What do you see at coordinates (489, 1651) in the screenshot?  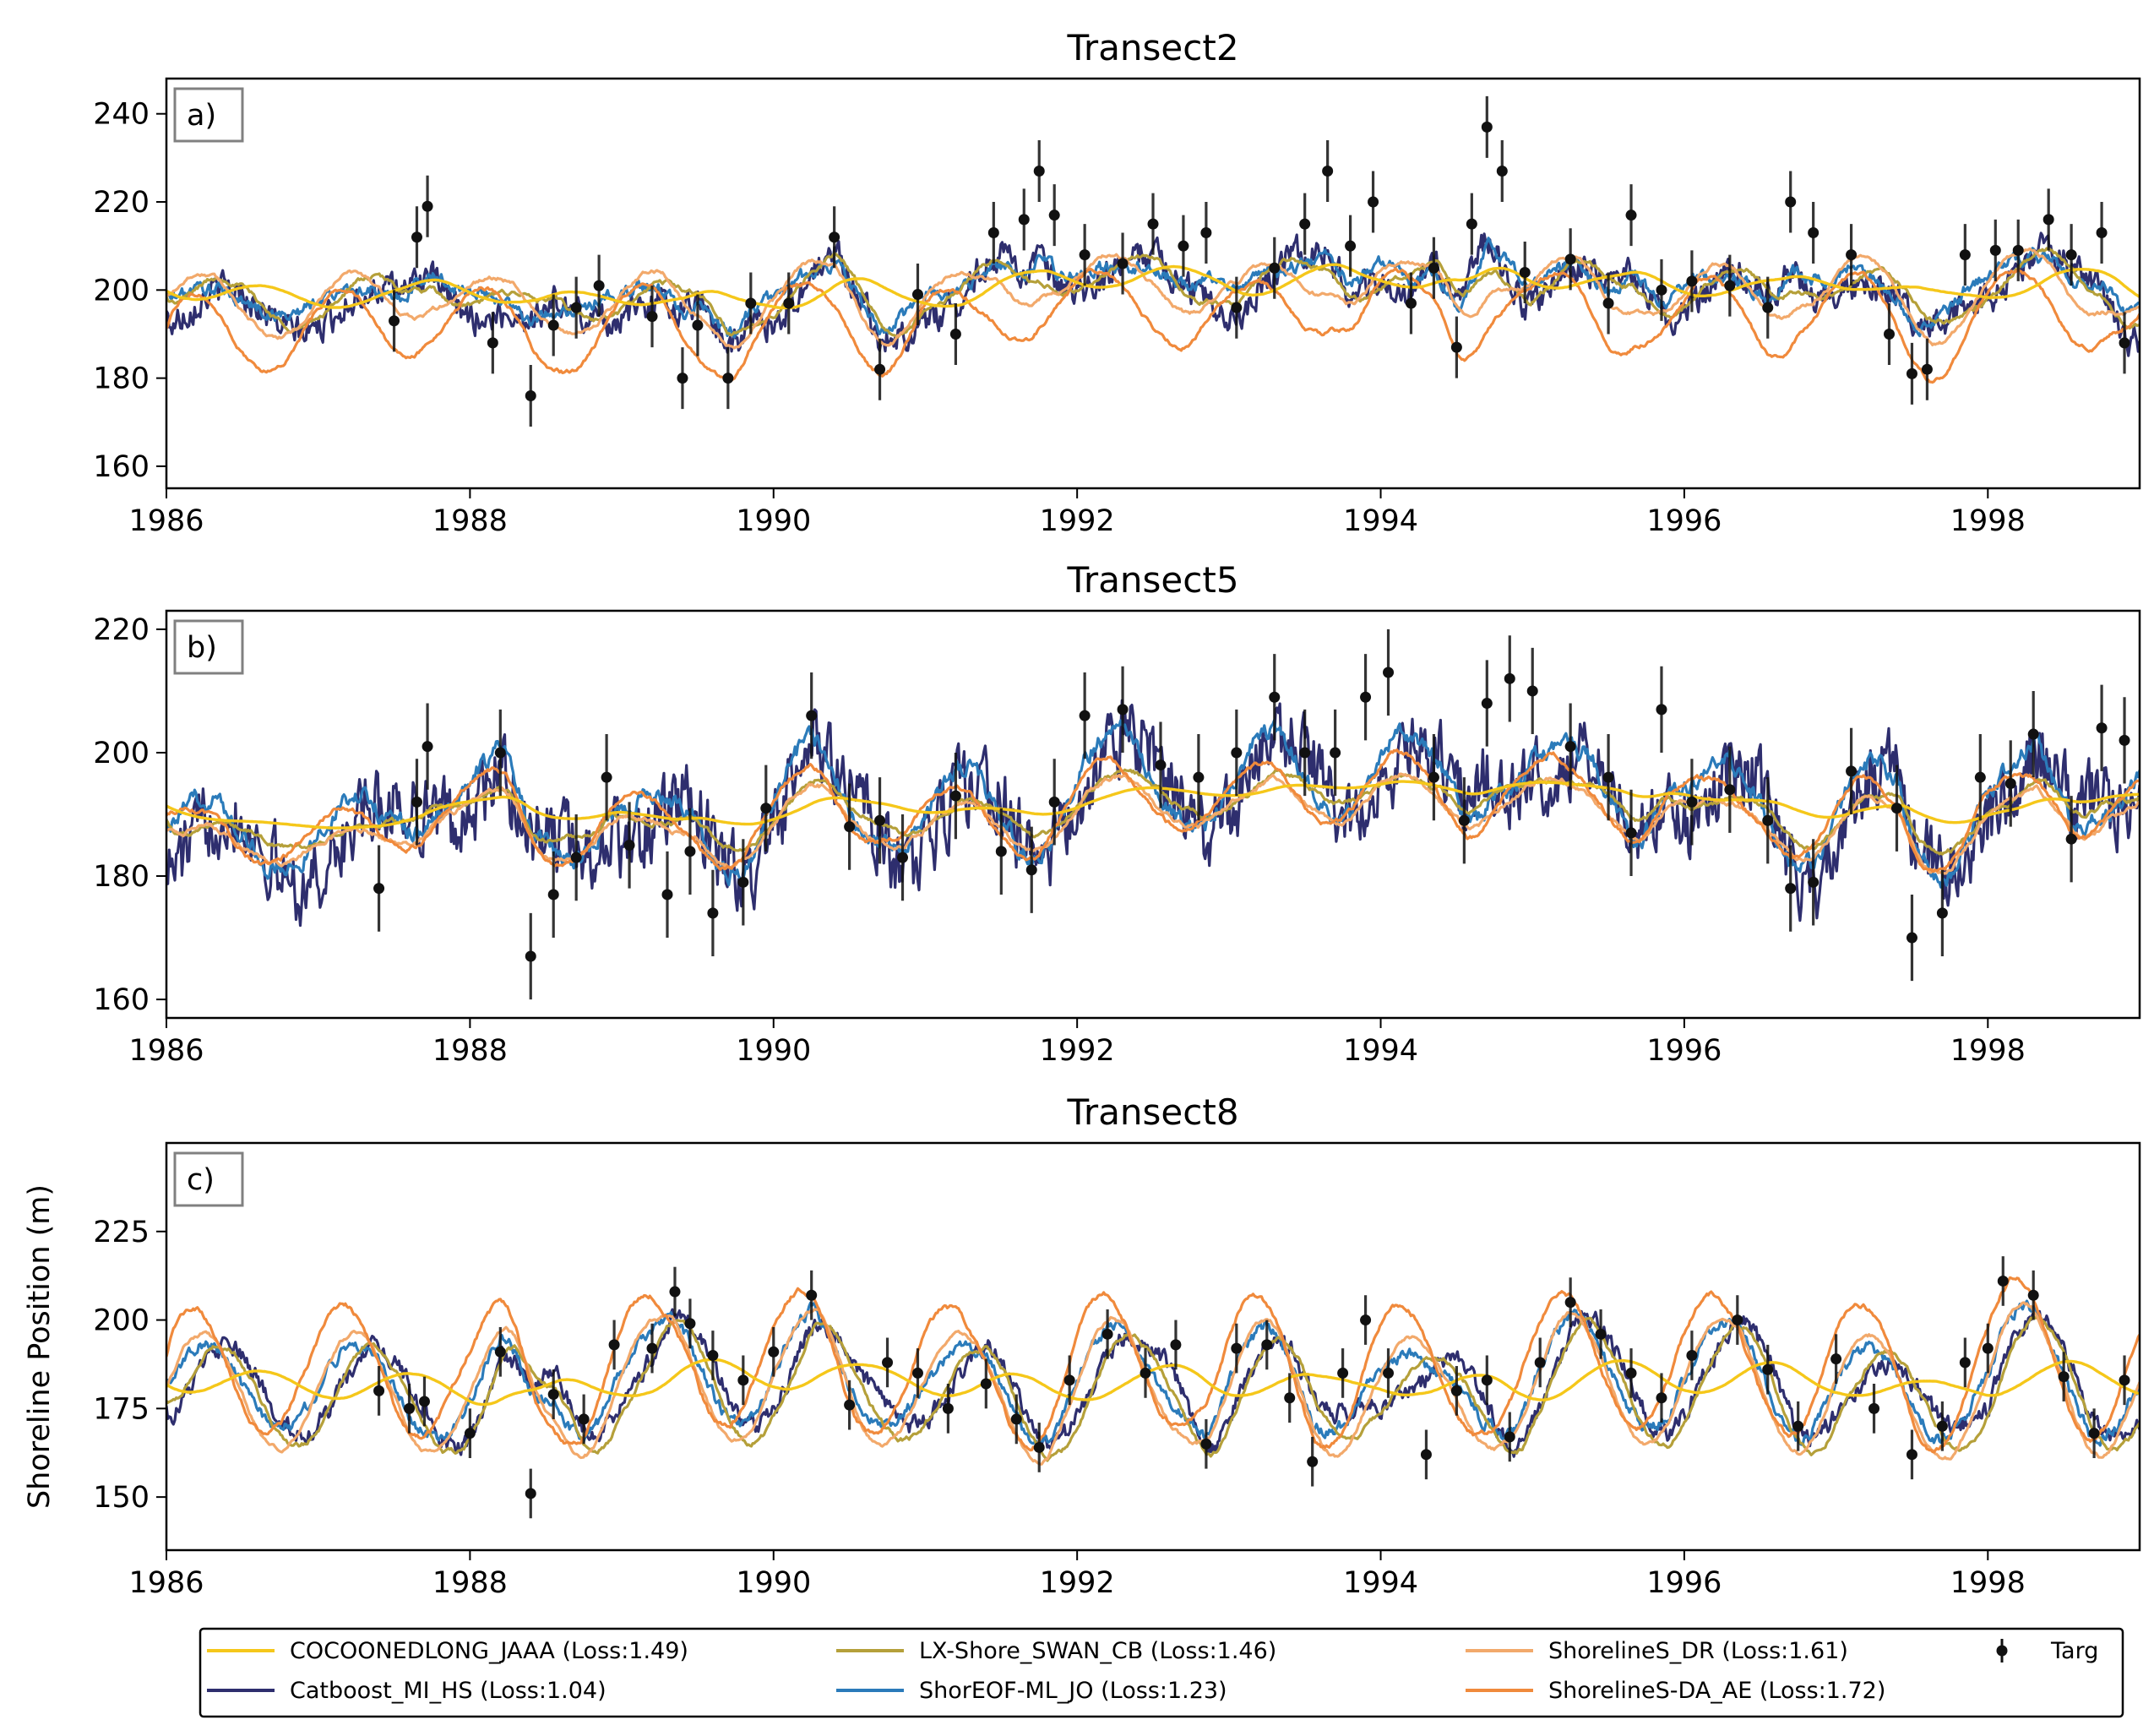 I see `svg-text: COCOONEDLONG_JAAA (Loss:1.49)` at bounding box center [489, 1651].